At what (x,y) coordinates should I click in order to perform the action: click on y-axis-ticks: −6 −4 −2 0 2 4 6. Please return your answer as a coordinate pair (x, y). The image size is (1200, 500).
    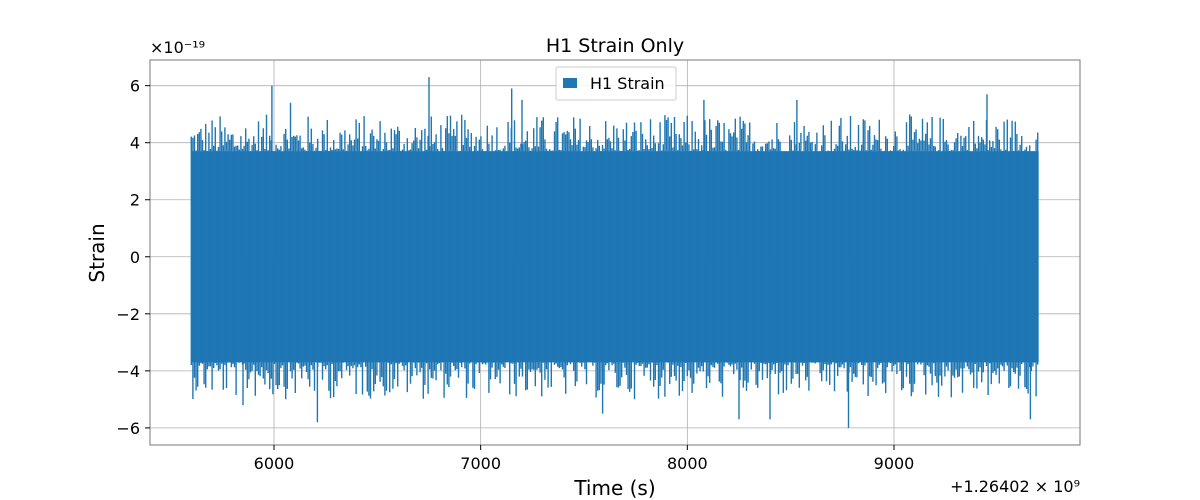
    Looking at the image, I should click on (133, 257).